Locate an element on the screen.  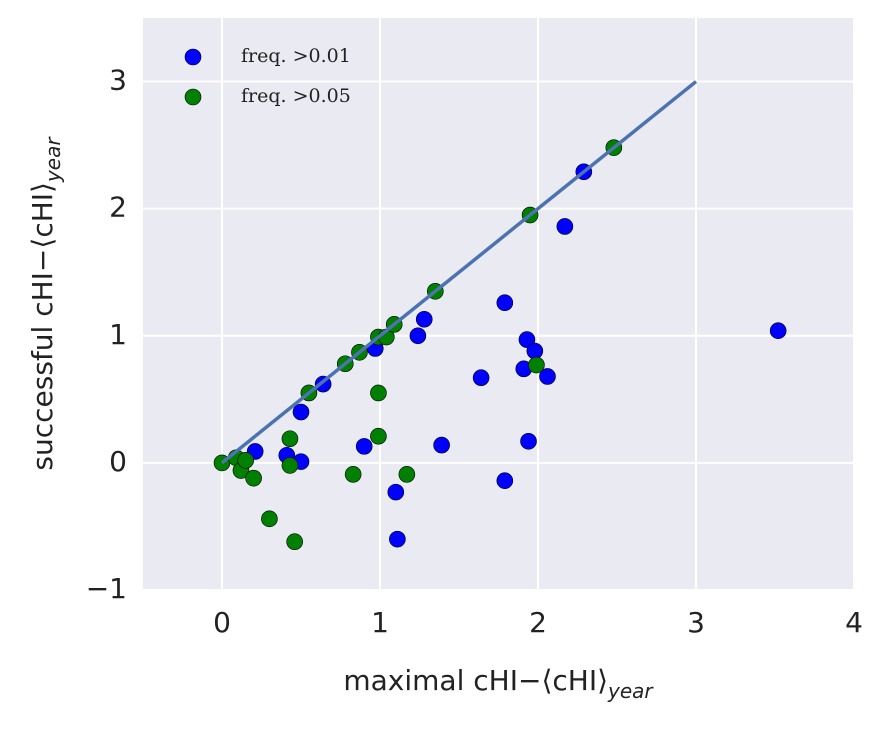
y-tick-label: −1 is located at coordinates (106, 588).